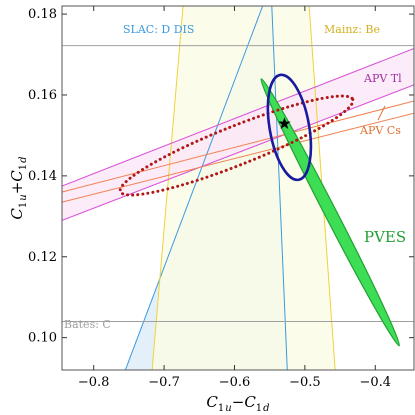 This screenshot has height=415, width=415. Describe the element at coordinates (87, 324) in the screenshot. I see `bates-label: Bates: C` at that location.